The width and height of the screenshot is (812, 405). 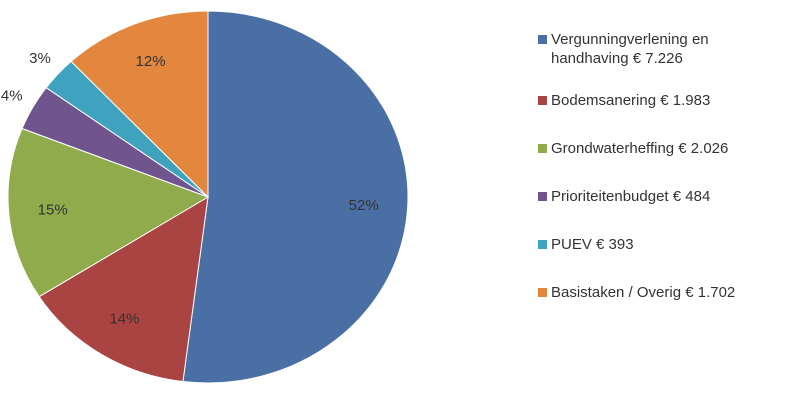 I want to click on legend-item: Basistaken / Overig € 1.702, so click(x=654, y=292).